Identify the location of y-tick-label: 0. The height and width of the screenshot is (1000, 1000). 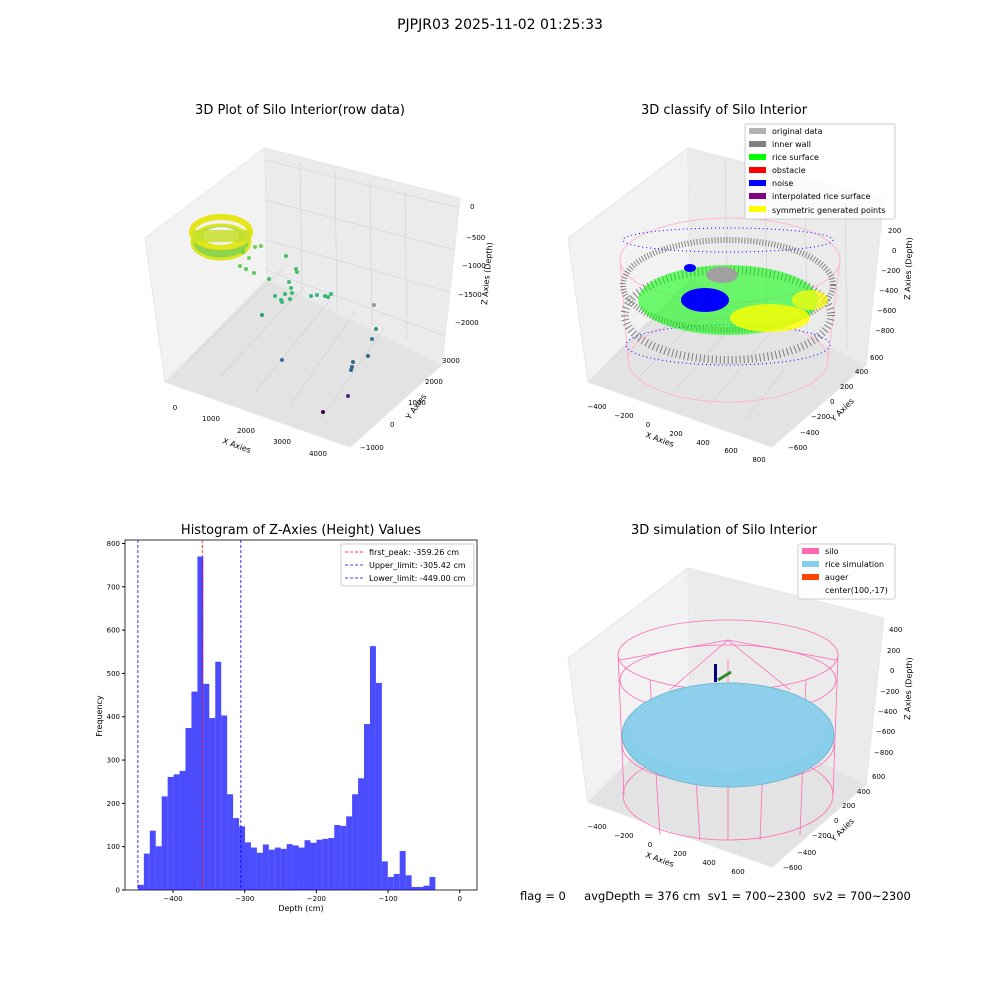
(118, 891).